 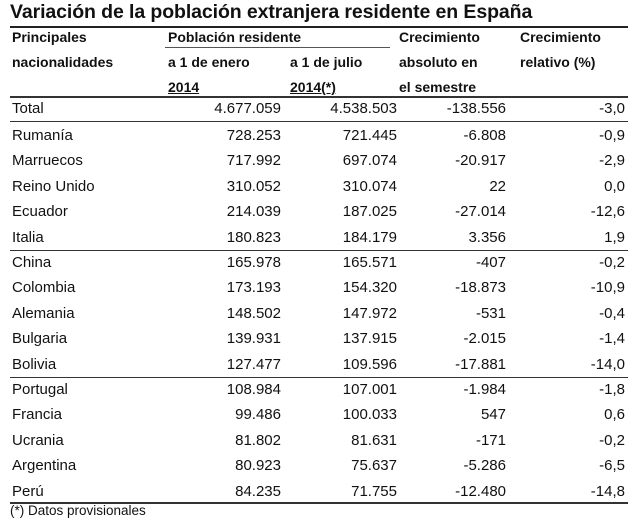 I want to click on header-absolute-line1: Crecimiento, so click(x=439, y=37).